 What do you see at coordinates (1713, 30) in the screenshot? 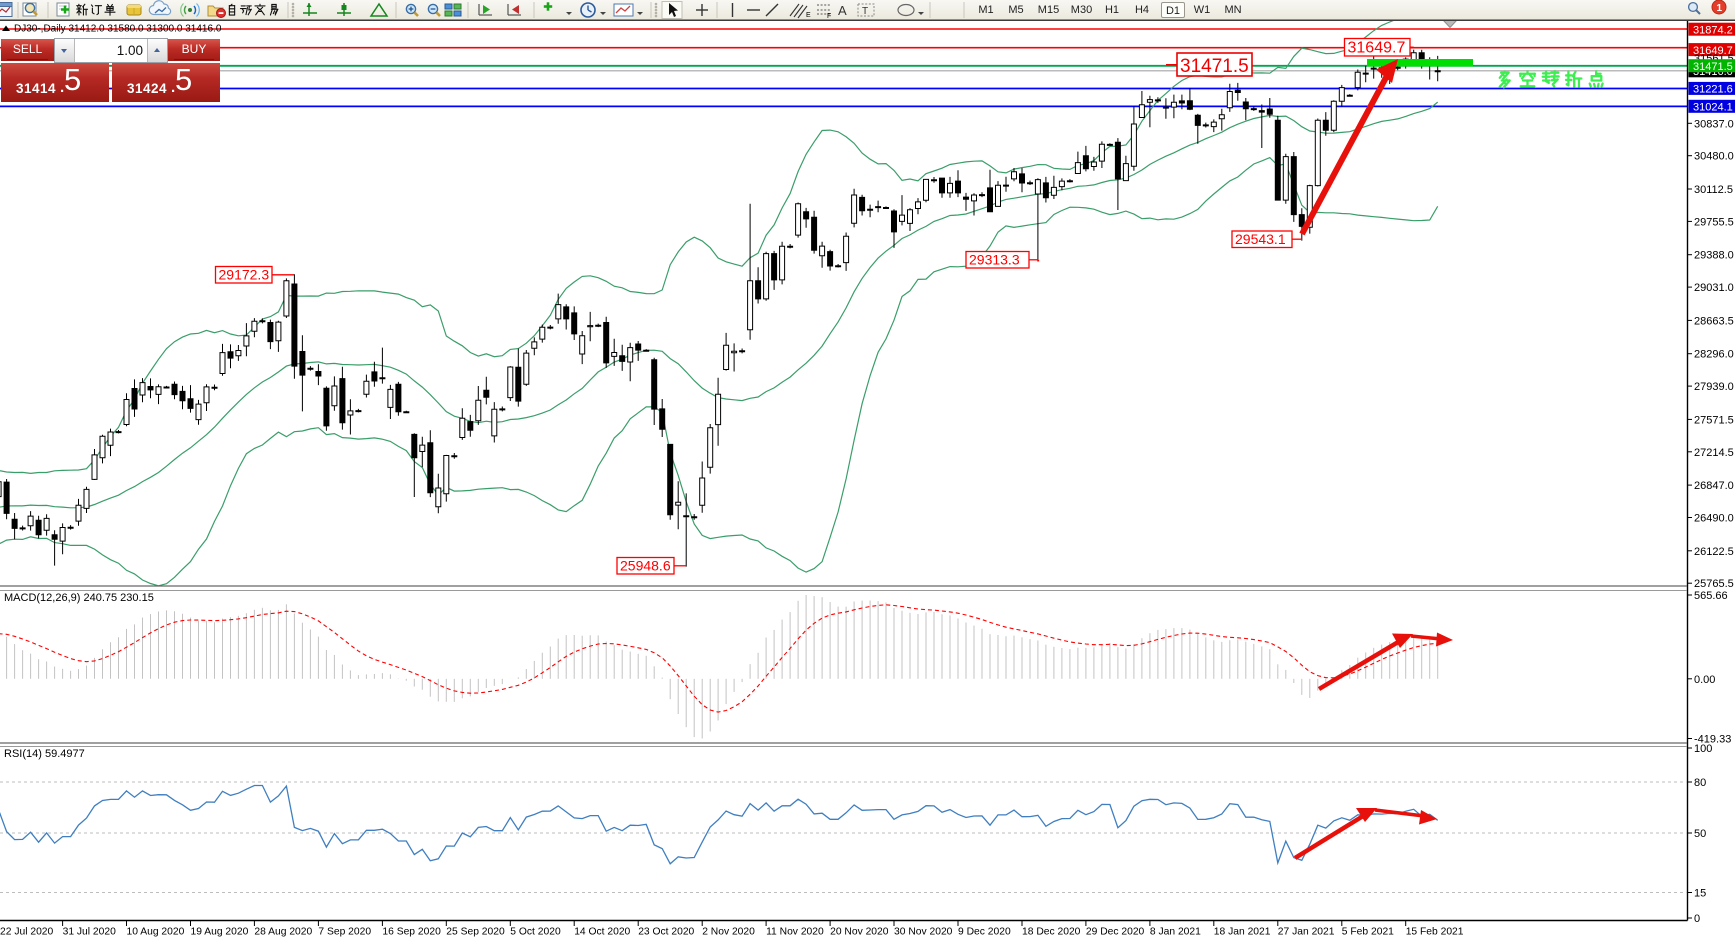
I see `svg-text: 31874.2` at bounding box center [1713, 30].